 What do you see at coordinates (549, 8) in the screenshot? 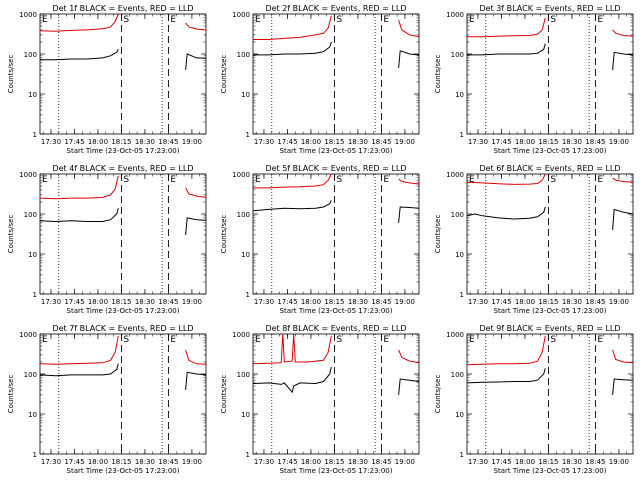
I see `panel-title: Det 3f BLACK = Events, RED = LLD` at bounding box center [549, 8].